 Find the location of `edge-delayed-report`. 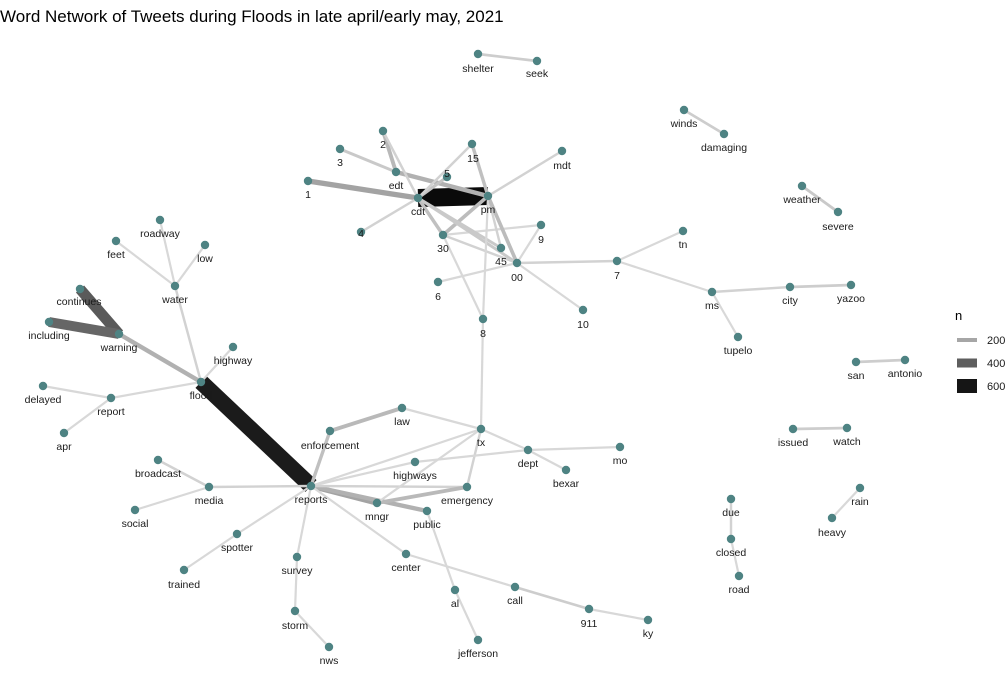

edge-delayed-report is located at coordinates (77, 392).